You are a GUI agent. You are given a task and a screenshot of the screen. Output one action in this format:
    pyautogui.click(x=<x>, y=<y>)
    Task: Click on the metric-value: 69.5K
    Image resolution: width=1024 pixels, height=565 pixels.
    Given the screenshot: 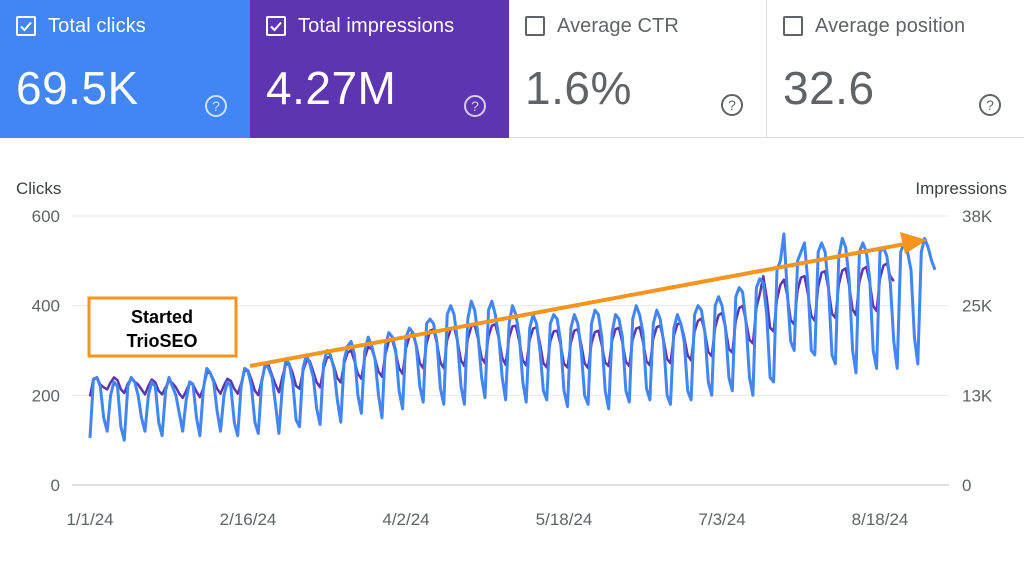 What is the action you would take?
    pyautogui.click(x=77, y=88)
    